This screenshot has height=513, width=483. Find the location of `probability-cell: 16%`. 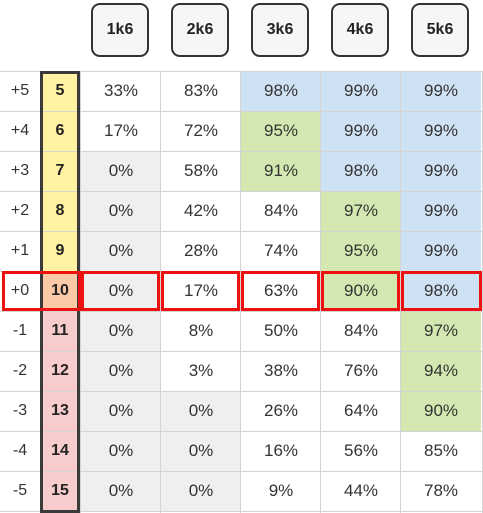

probability-cell: 16% is located at coordinates (281, 451).